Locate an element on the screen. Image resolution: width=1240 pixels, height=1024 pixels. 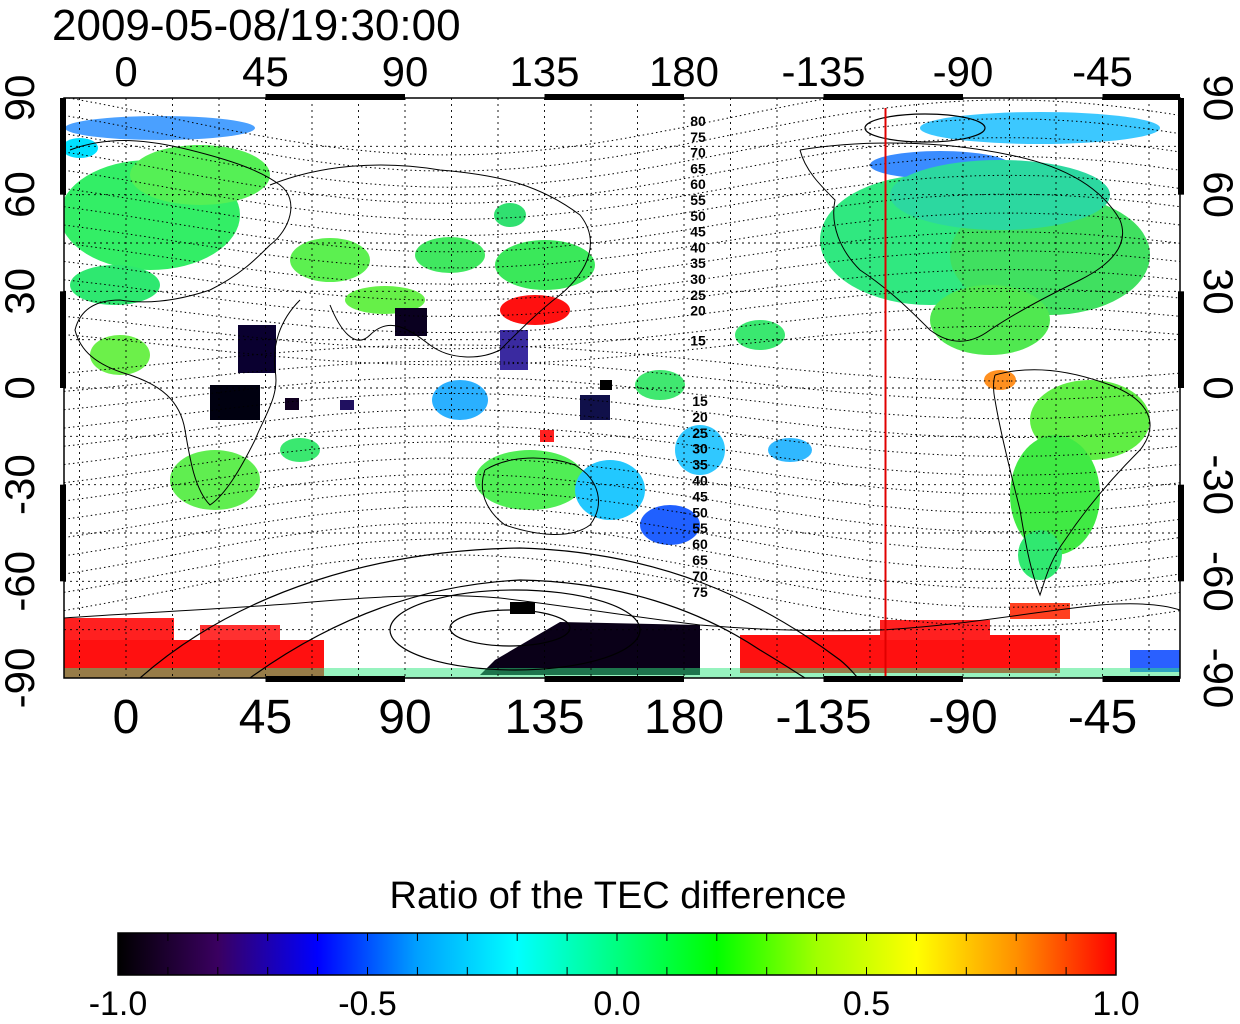
top-lon-label: -90 is located at coordinates (963, 71).